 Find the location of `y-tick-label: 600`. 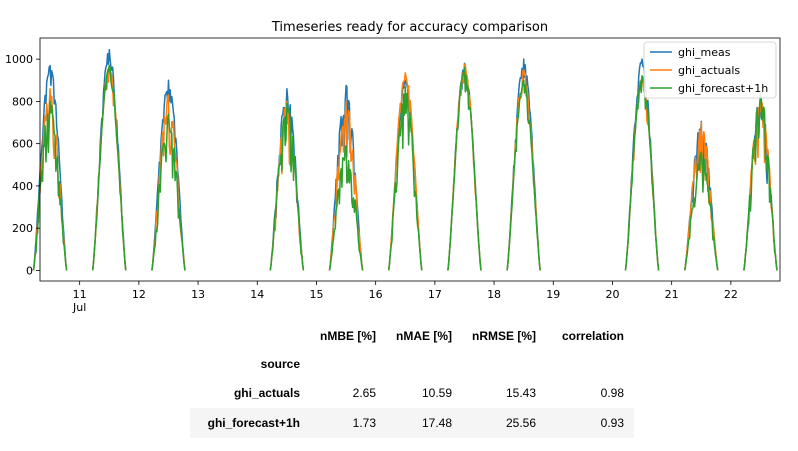

y-tick-label: 600 is located at coordinates (22, 144).